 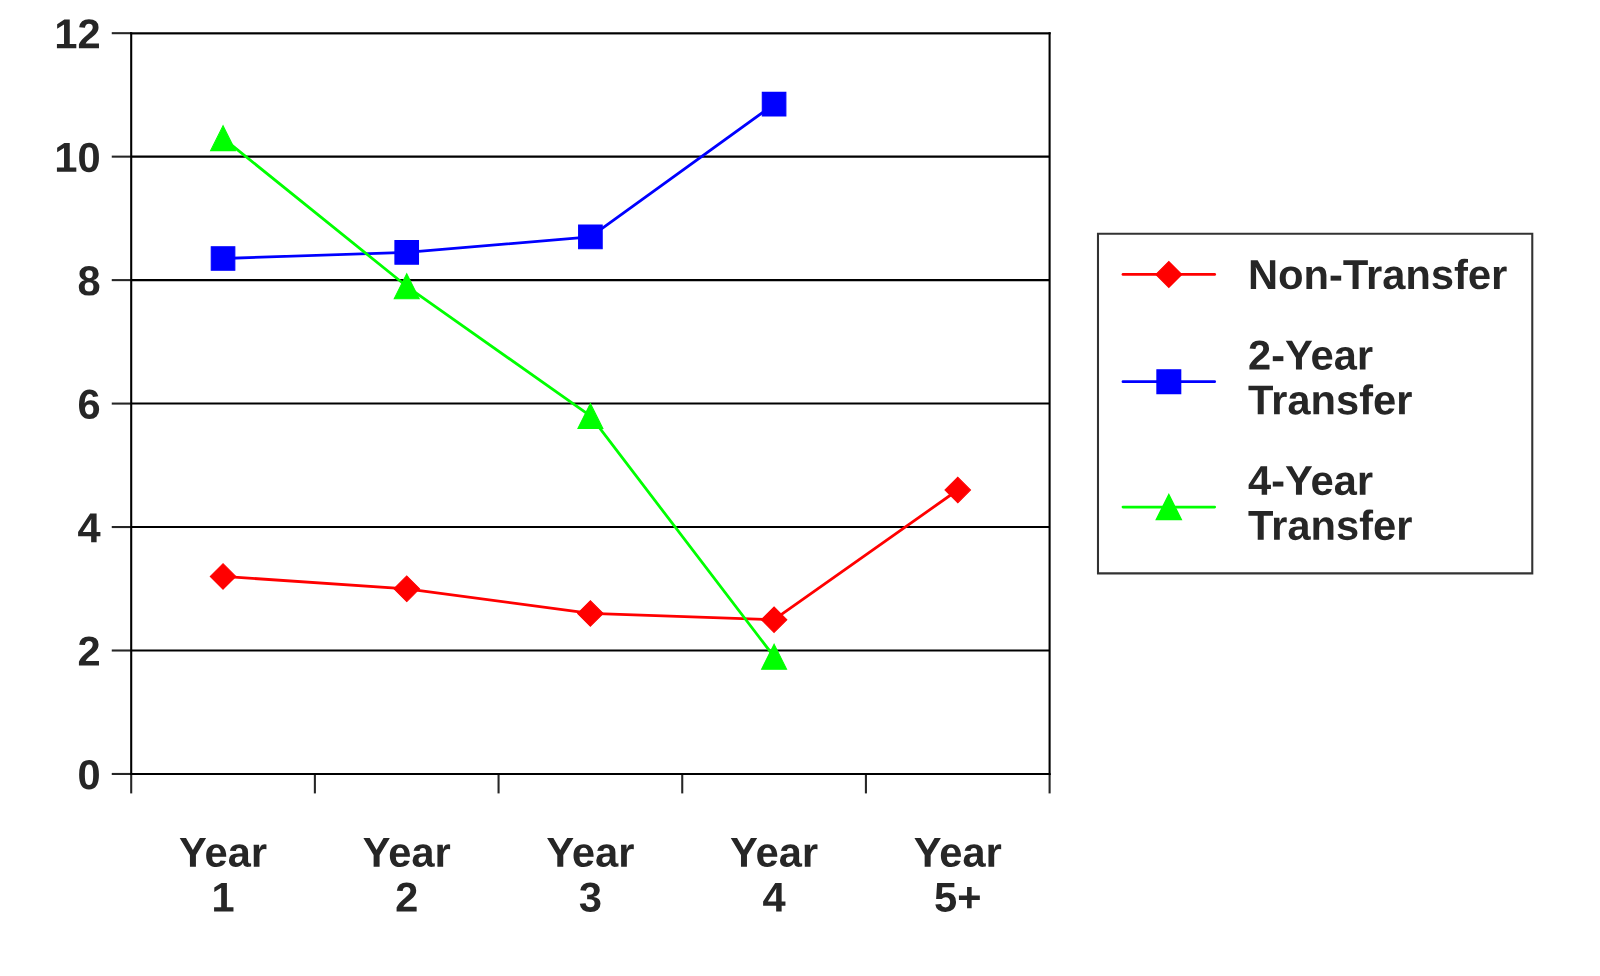 What do you see at coordinates (1330, 503) in the screenshot?
I see `legend-label: 4-Year Transfer` at bounding box center [1330, 503].